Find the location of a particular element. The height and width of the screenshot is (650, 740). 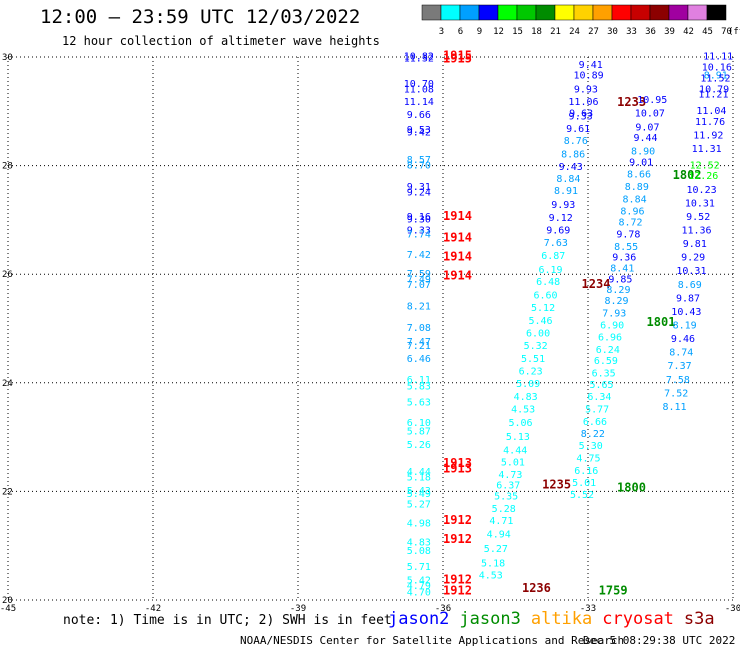

wave-height-value: 4.94 is located at coordinates (499, 535).